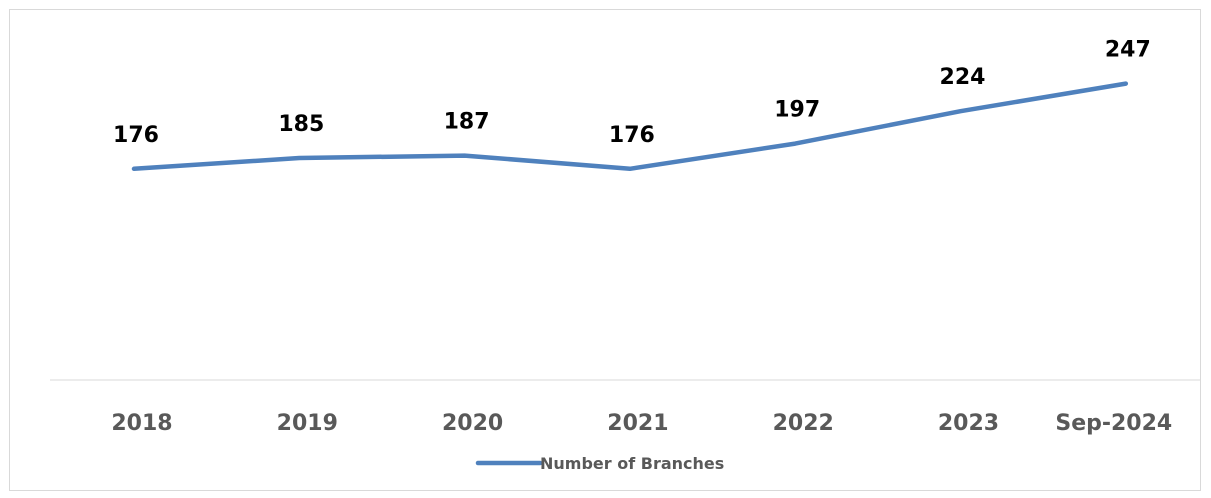 This screenshot has width=1211, height=498. Describe the element at coordinates (632, 463) in the screenshot. I see `legend-label: Number of Branches` at that location.